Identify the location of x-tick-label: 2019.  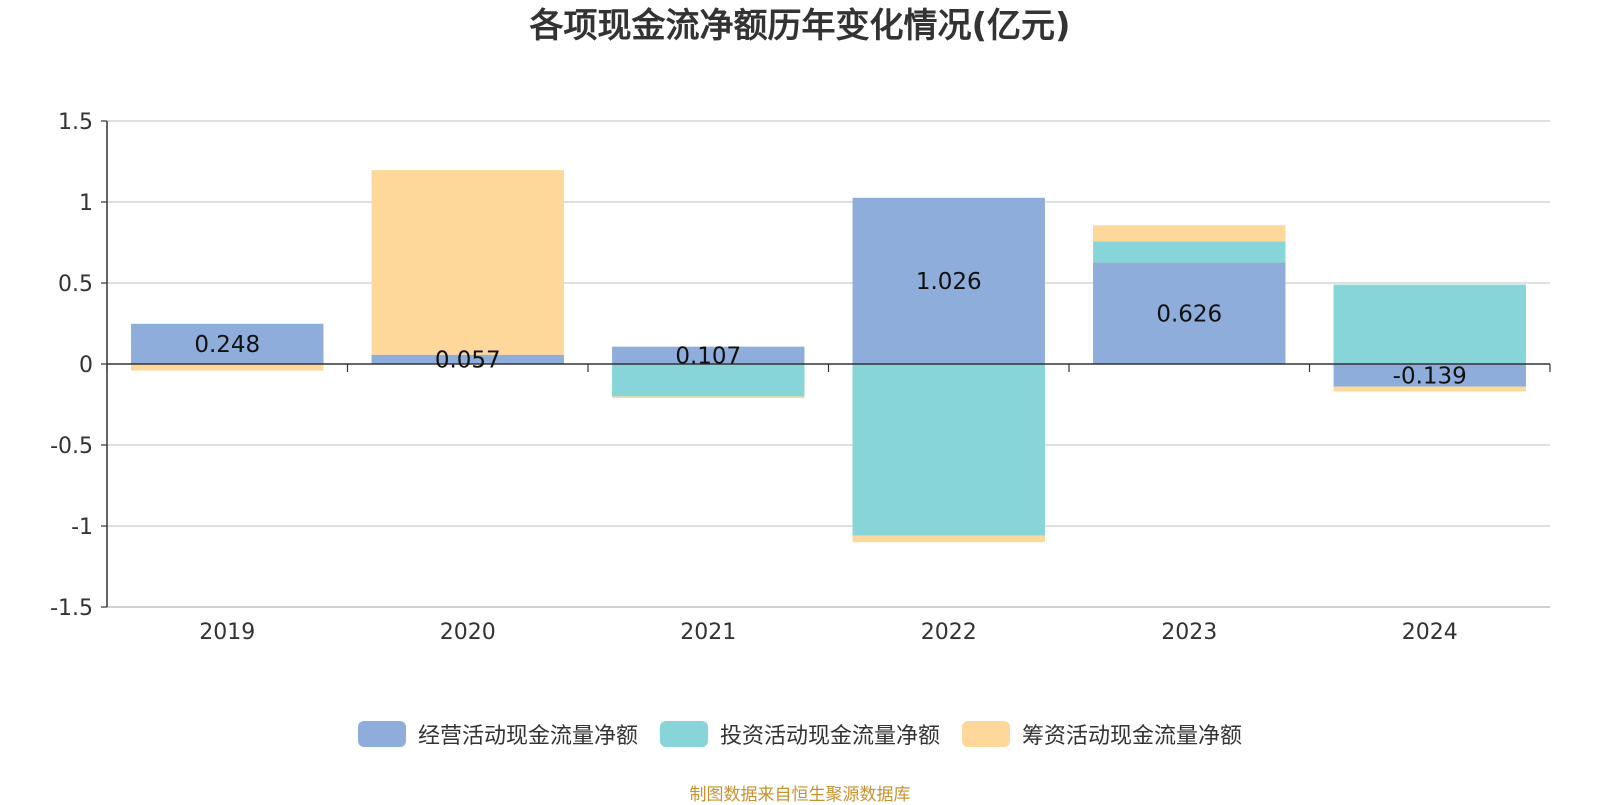
(227, 632).